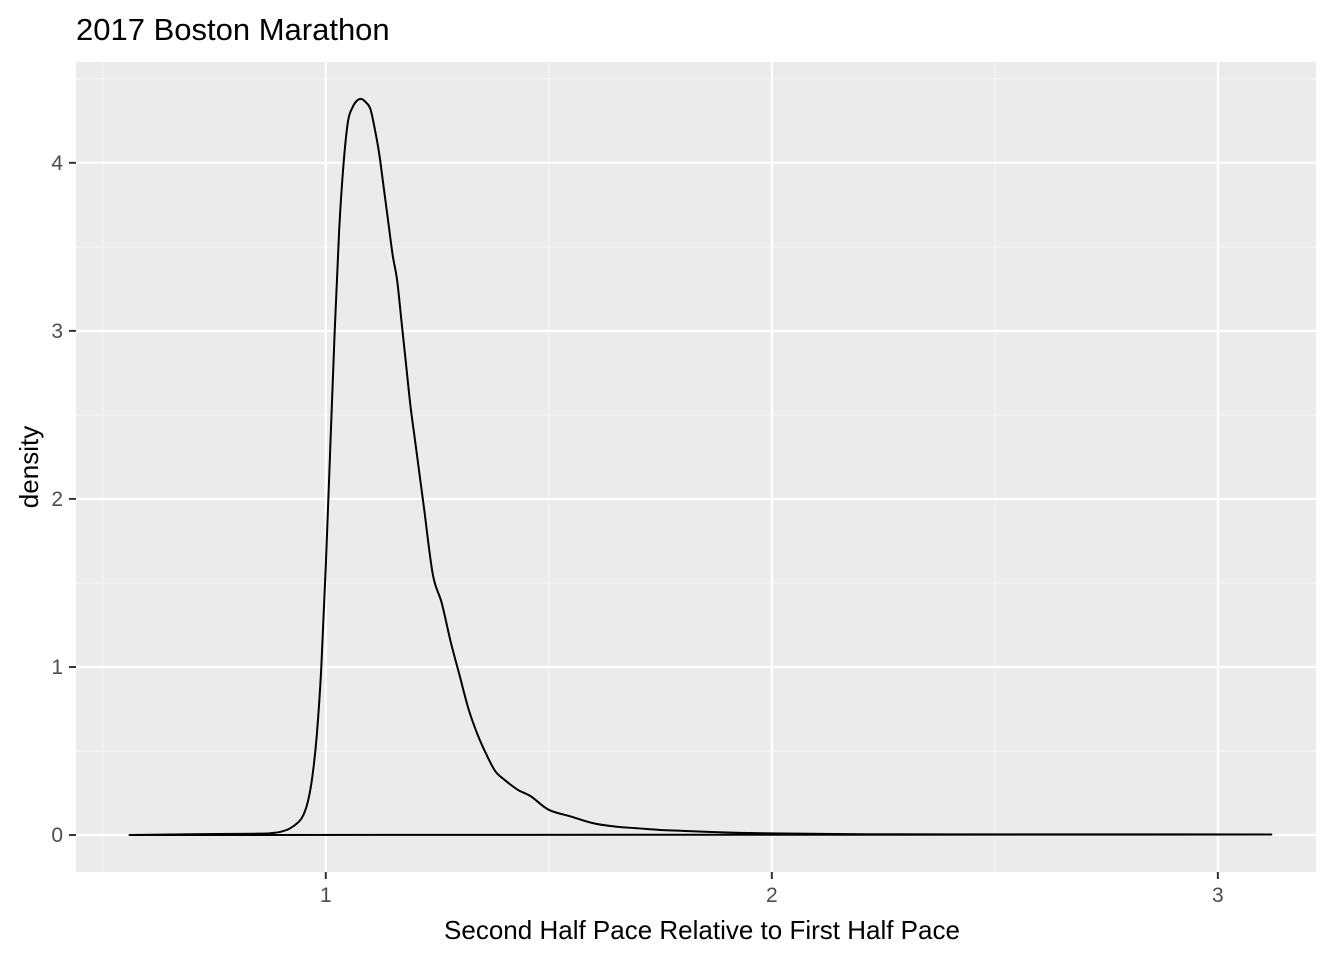  What do you see at coordinates (29, 467) in the screenshot?
I see `y-axis-label: density` at bounding box center [29, 467].